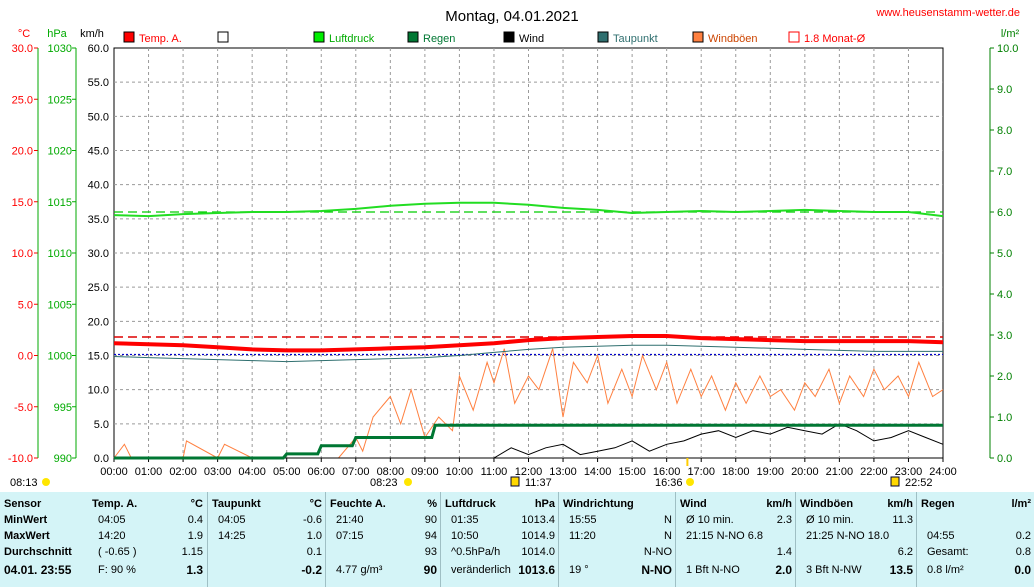 Image resolution: width=1034 pixels, height=587 pixels. What do you see at coordinates (24, 34) in the screenshot?
I see `axis-unit-celsius: °C` at bounding box center [24, 34].